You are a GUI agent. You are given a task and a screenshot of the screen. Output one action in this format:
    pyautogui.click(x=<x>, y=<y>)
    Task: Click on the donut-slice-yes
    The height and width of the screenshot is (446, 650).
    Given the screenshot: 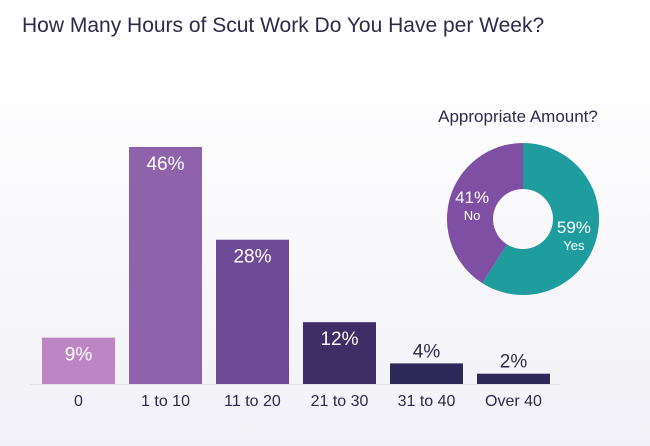 What is the action you would take?
    pyautogui.click(x=540, y=219)
    